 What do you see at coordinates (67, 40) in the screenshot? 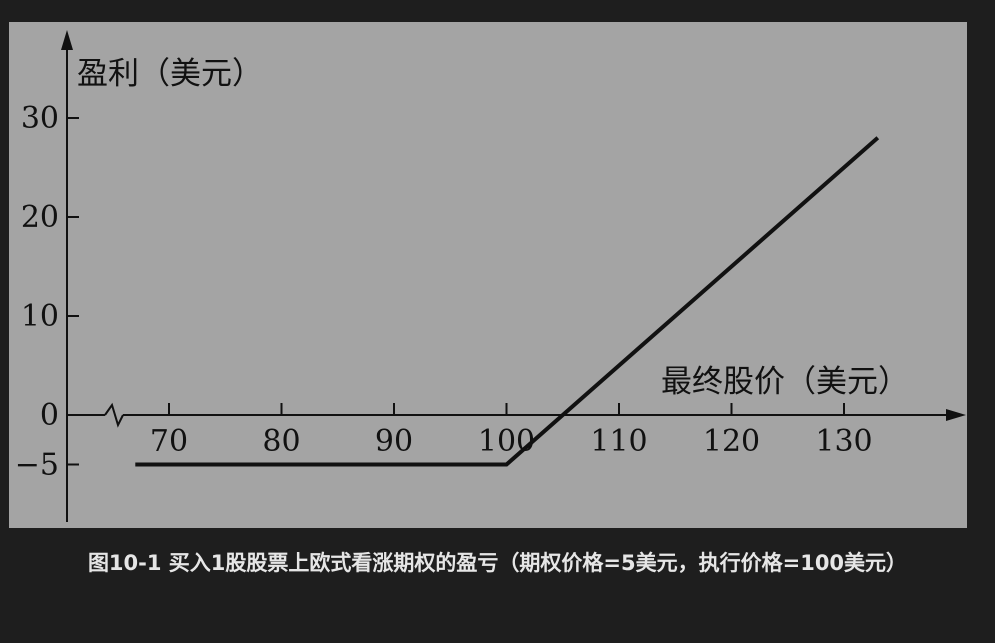
I see `y-axis-arrow` at bounding box center [67, 40].